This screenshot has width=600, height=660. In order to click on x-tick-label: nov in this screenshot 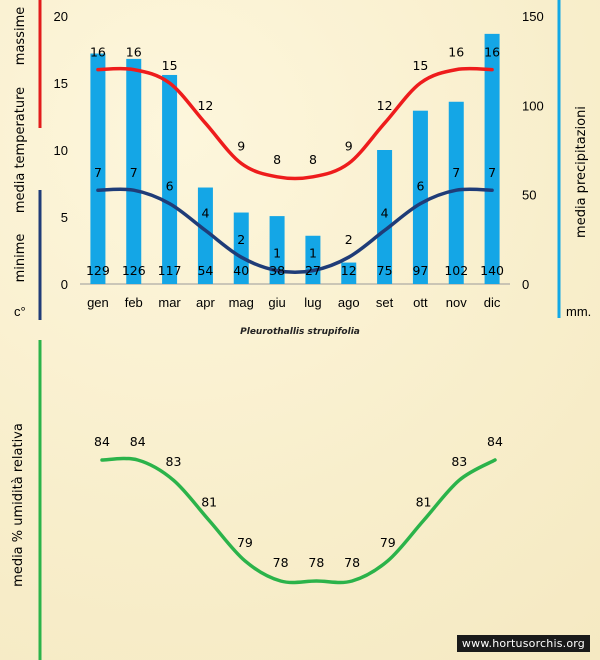, I will do `click(456, 302)`.